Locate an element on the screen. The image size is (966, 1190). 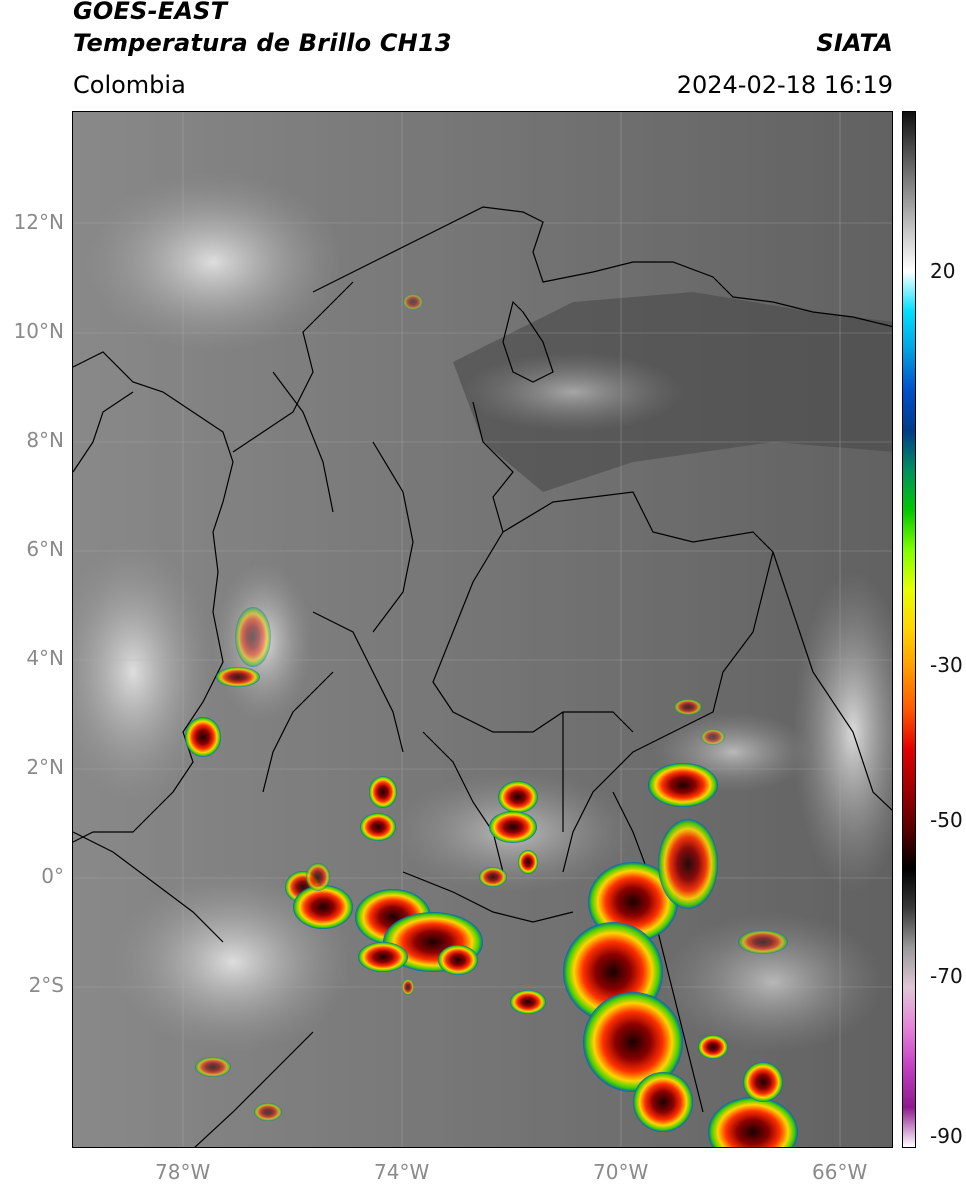
region-label: Colombia is located at coordinates (129, 85).